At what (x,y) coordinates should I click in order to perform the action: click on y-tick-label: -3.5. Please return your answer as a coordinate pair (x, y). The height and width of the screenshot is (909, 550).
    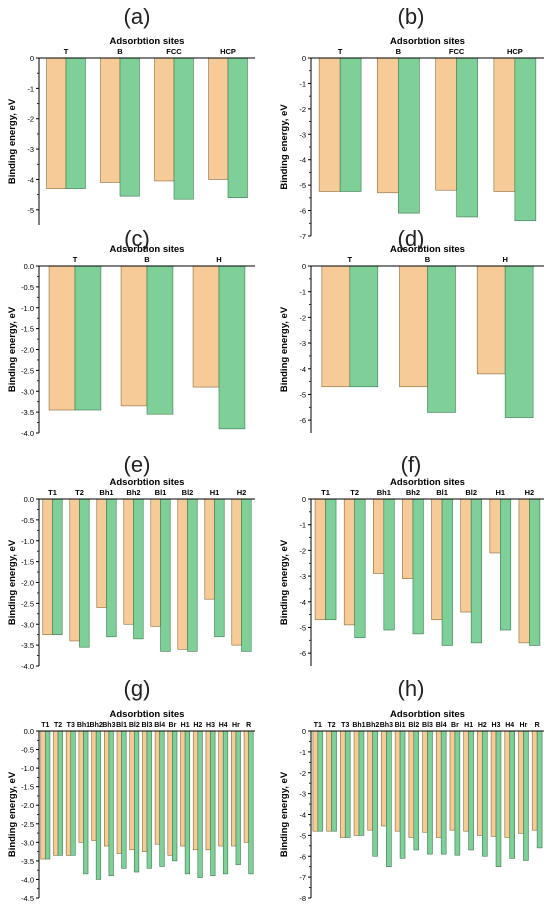
    Looking at the image, I should click on (27, 412).